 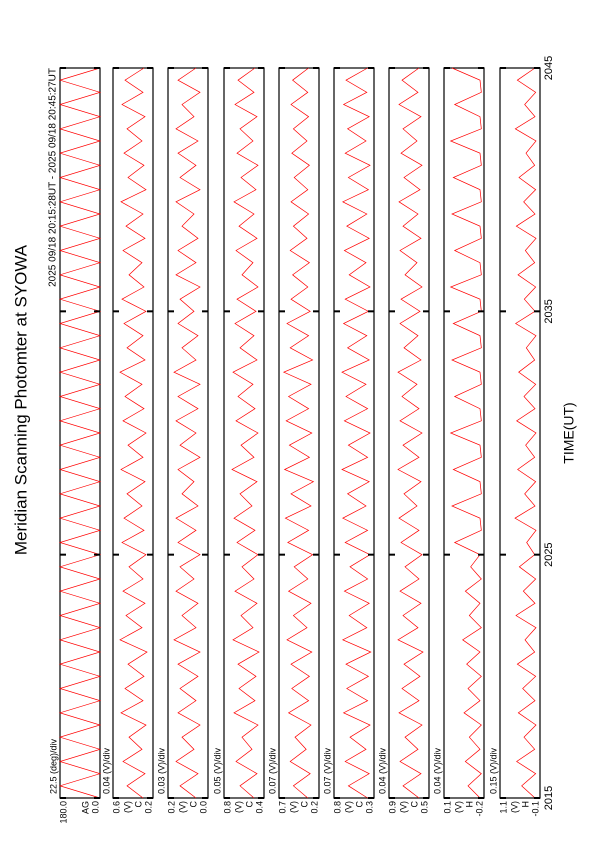 I want to click on scale-label: 22.5 (deg)/div, so click(x=53, y=766).